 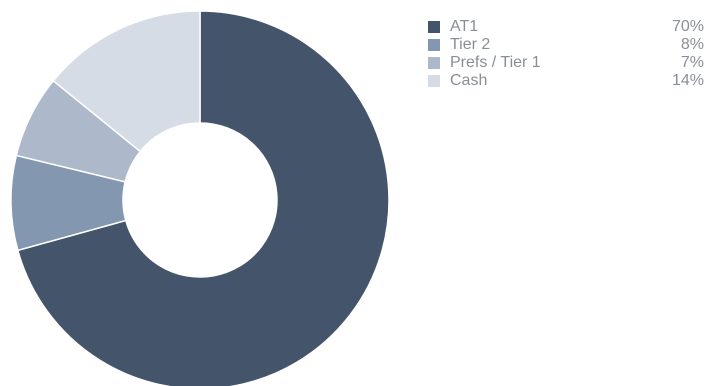 I want to click on legend-label-cash: Cash, so click(x=469, y=80).